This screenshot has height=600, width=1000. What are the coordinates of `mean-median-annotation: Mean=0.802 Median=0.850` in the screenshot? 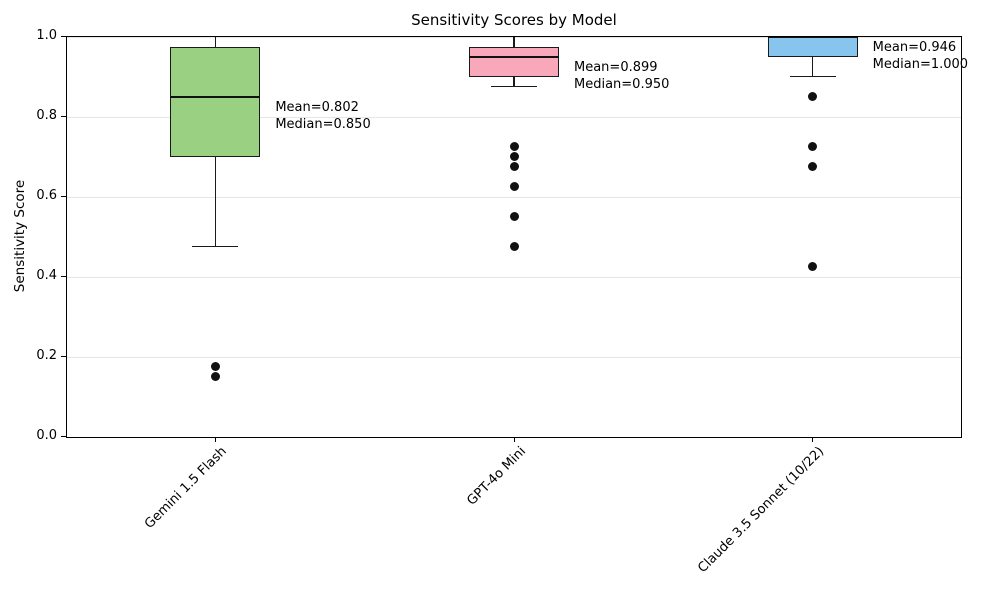 It's located at (323, 115).